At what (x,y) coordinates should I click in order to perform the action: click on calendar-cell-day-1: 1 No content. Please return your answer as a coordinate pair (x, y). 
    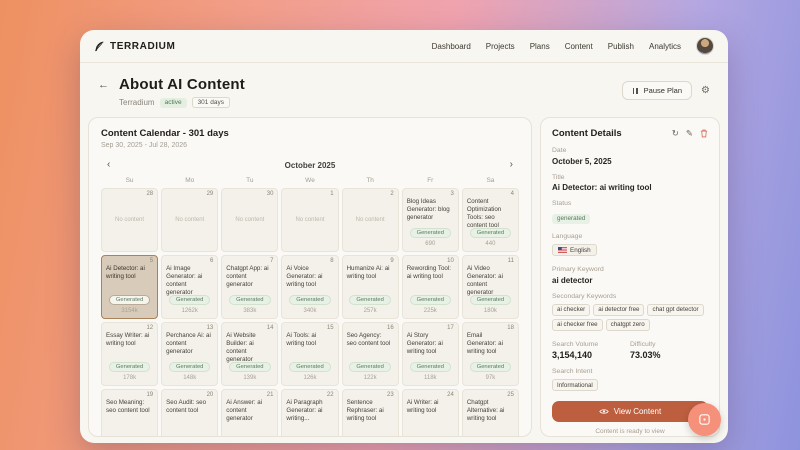
    Looking at the image, I should click on (310, 220).